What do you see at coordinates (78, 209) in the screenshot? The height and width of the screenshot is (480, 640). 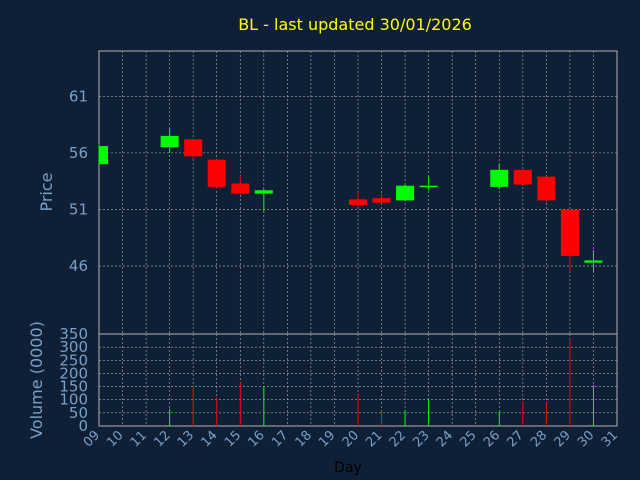 I see `price-tick-label: 51` at bounding box center [78, 209].